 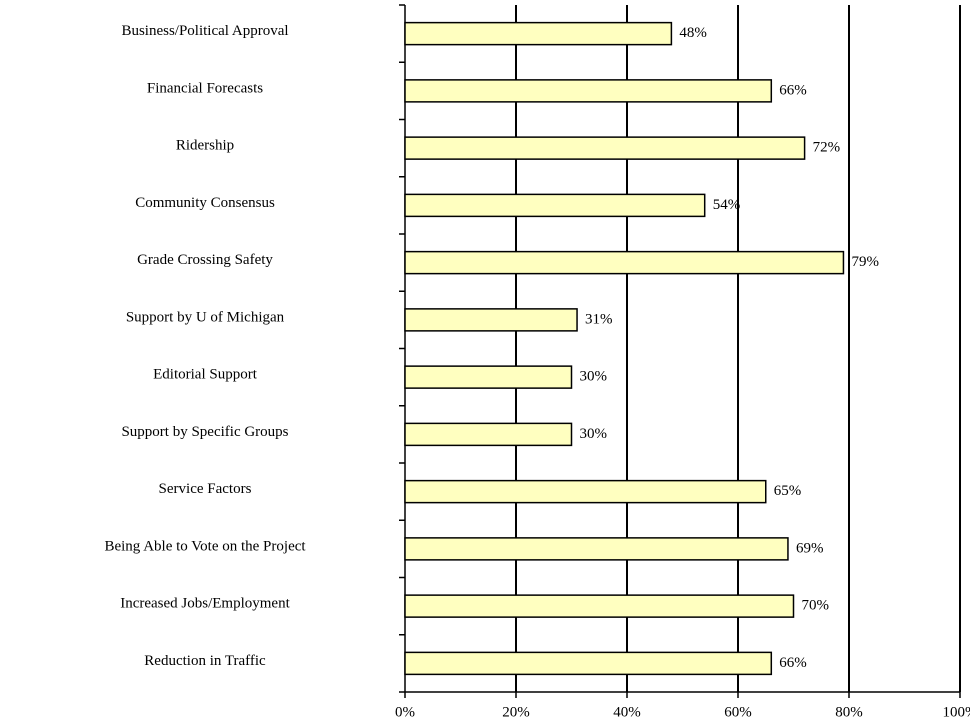 What do you see at coordinates (205, 489) in the screenshot?
I see `y-tick-label: Service Factors` at bounding box center [205, 489].